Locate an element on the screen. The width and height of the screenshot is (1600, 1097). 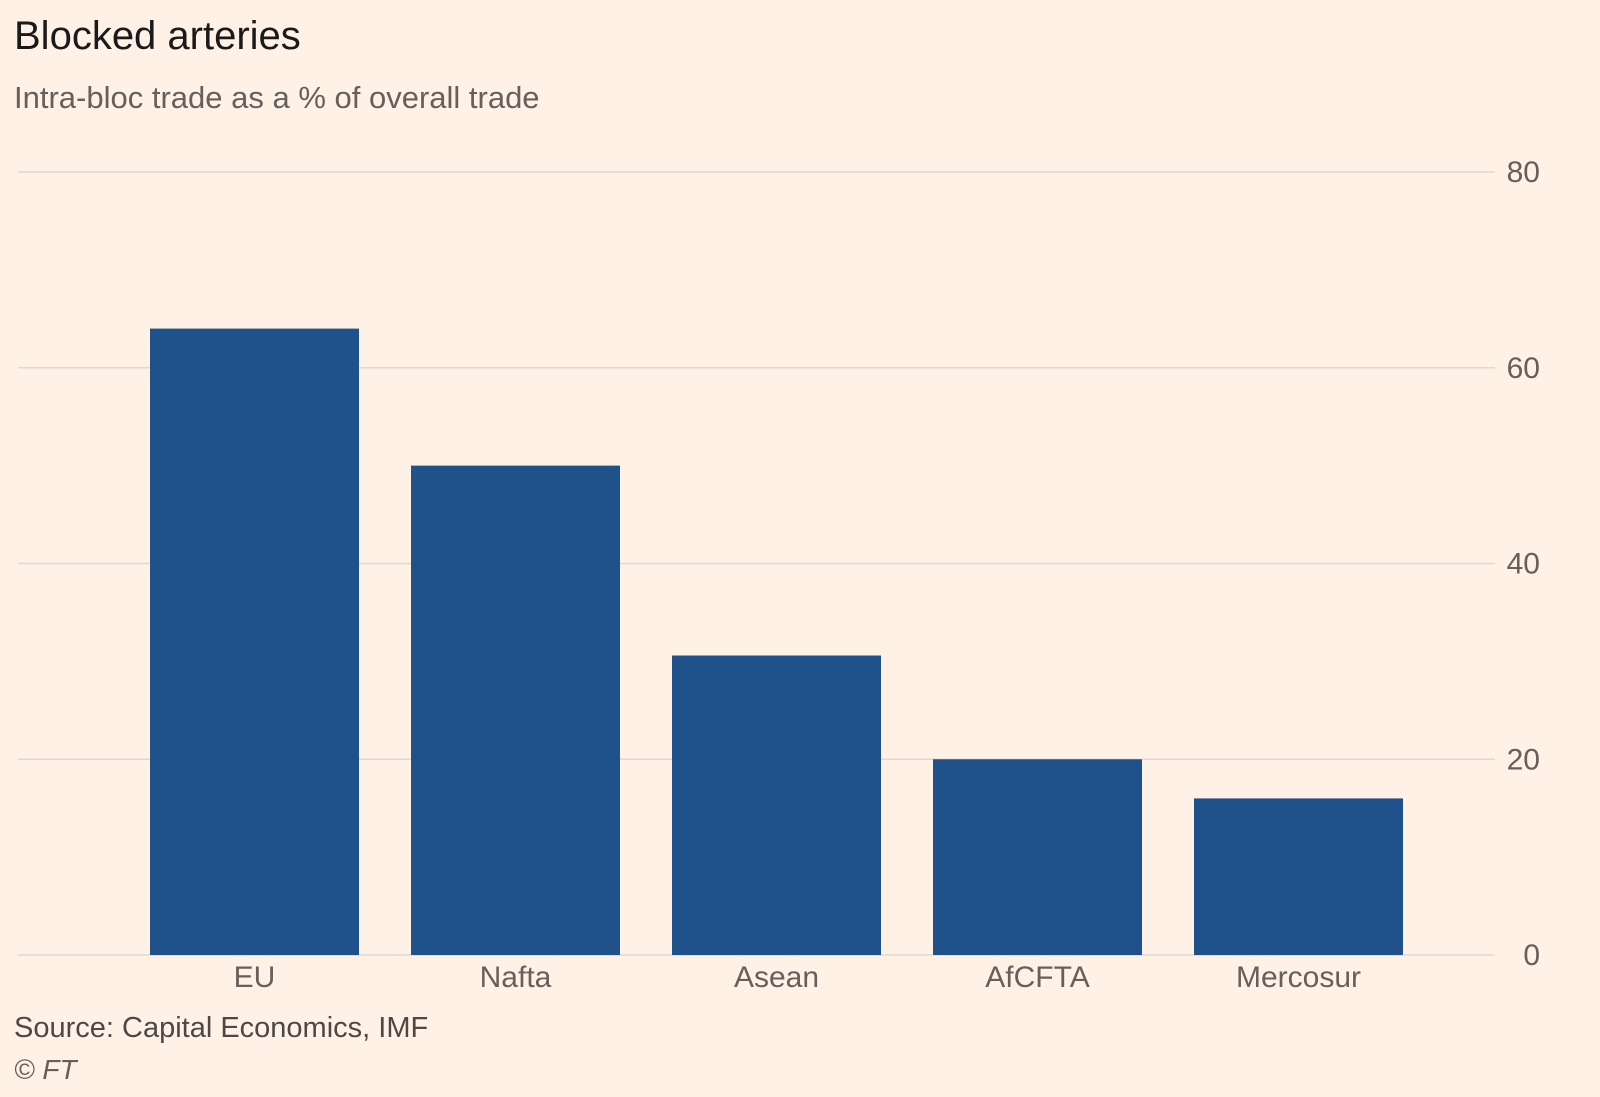
chart-title: Blocked arteries is located at coordinates (157, 36).